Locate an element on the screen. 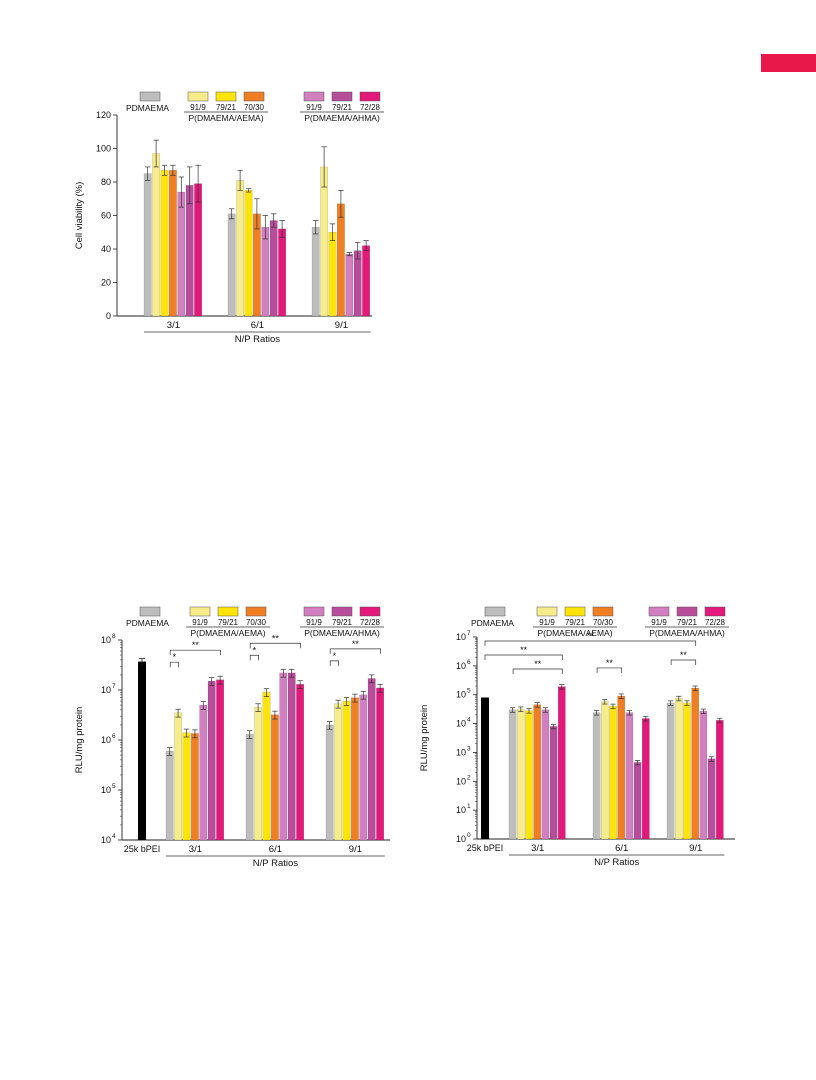 This screenshot has width=816, height=1080. y-tick-exponent: 3 is located at coordinates (469, 748).